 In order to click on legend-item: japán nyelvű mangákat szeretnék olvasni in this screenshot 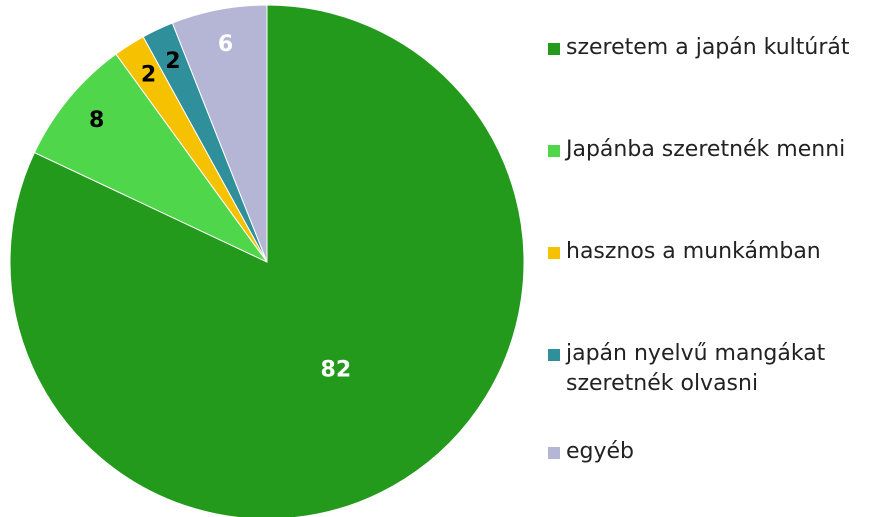, I will do `click(713, 369)`.